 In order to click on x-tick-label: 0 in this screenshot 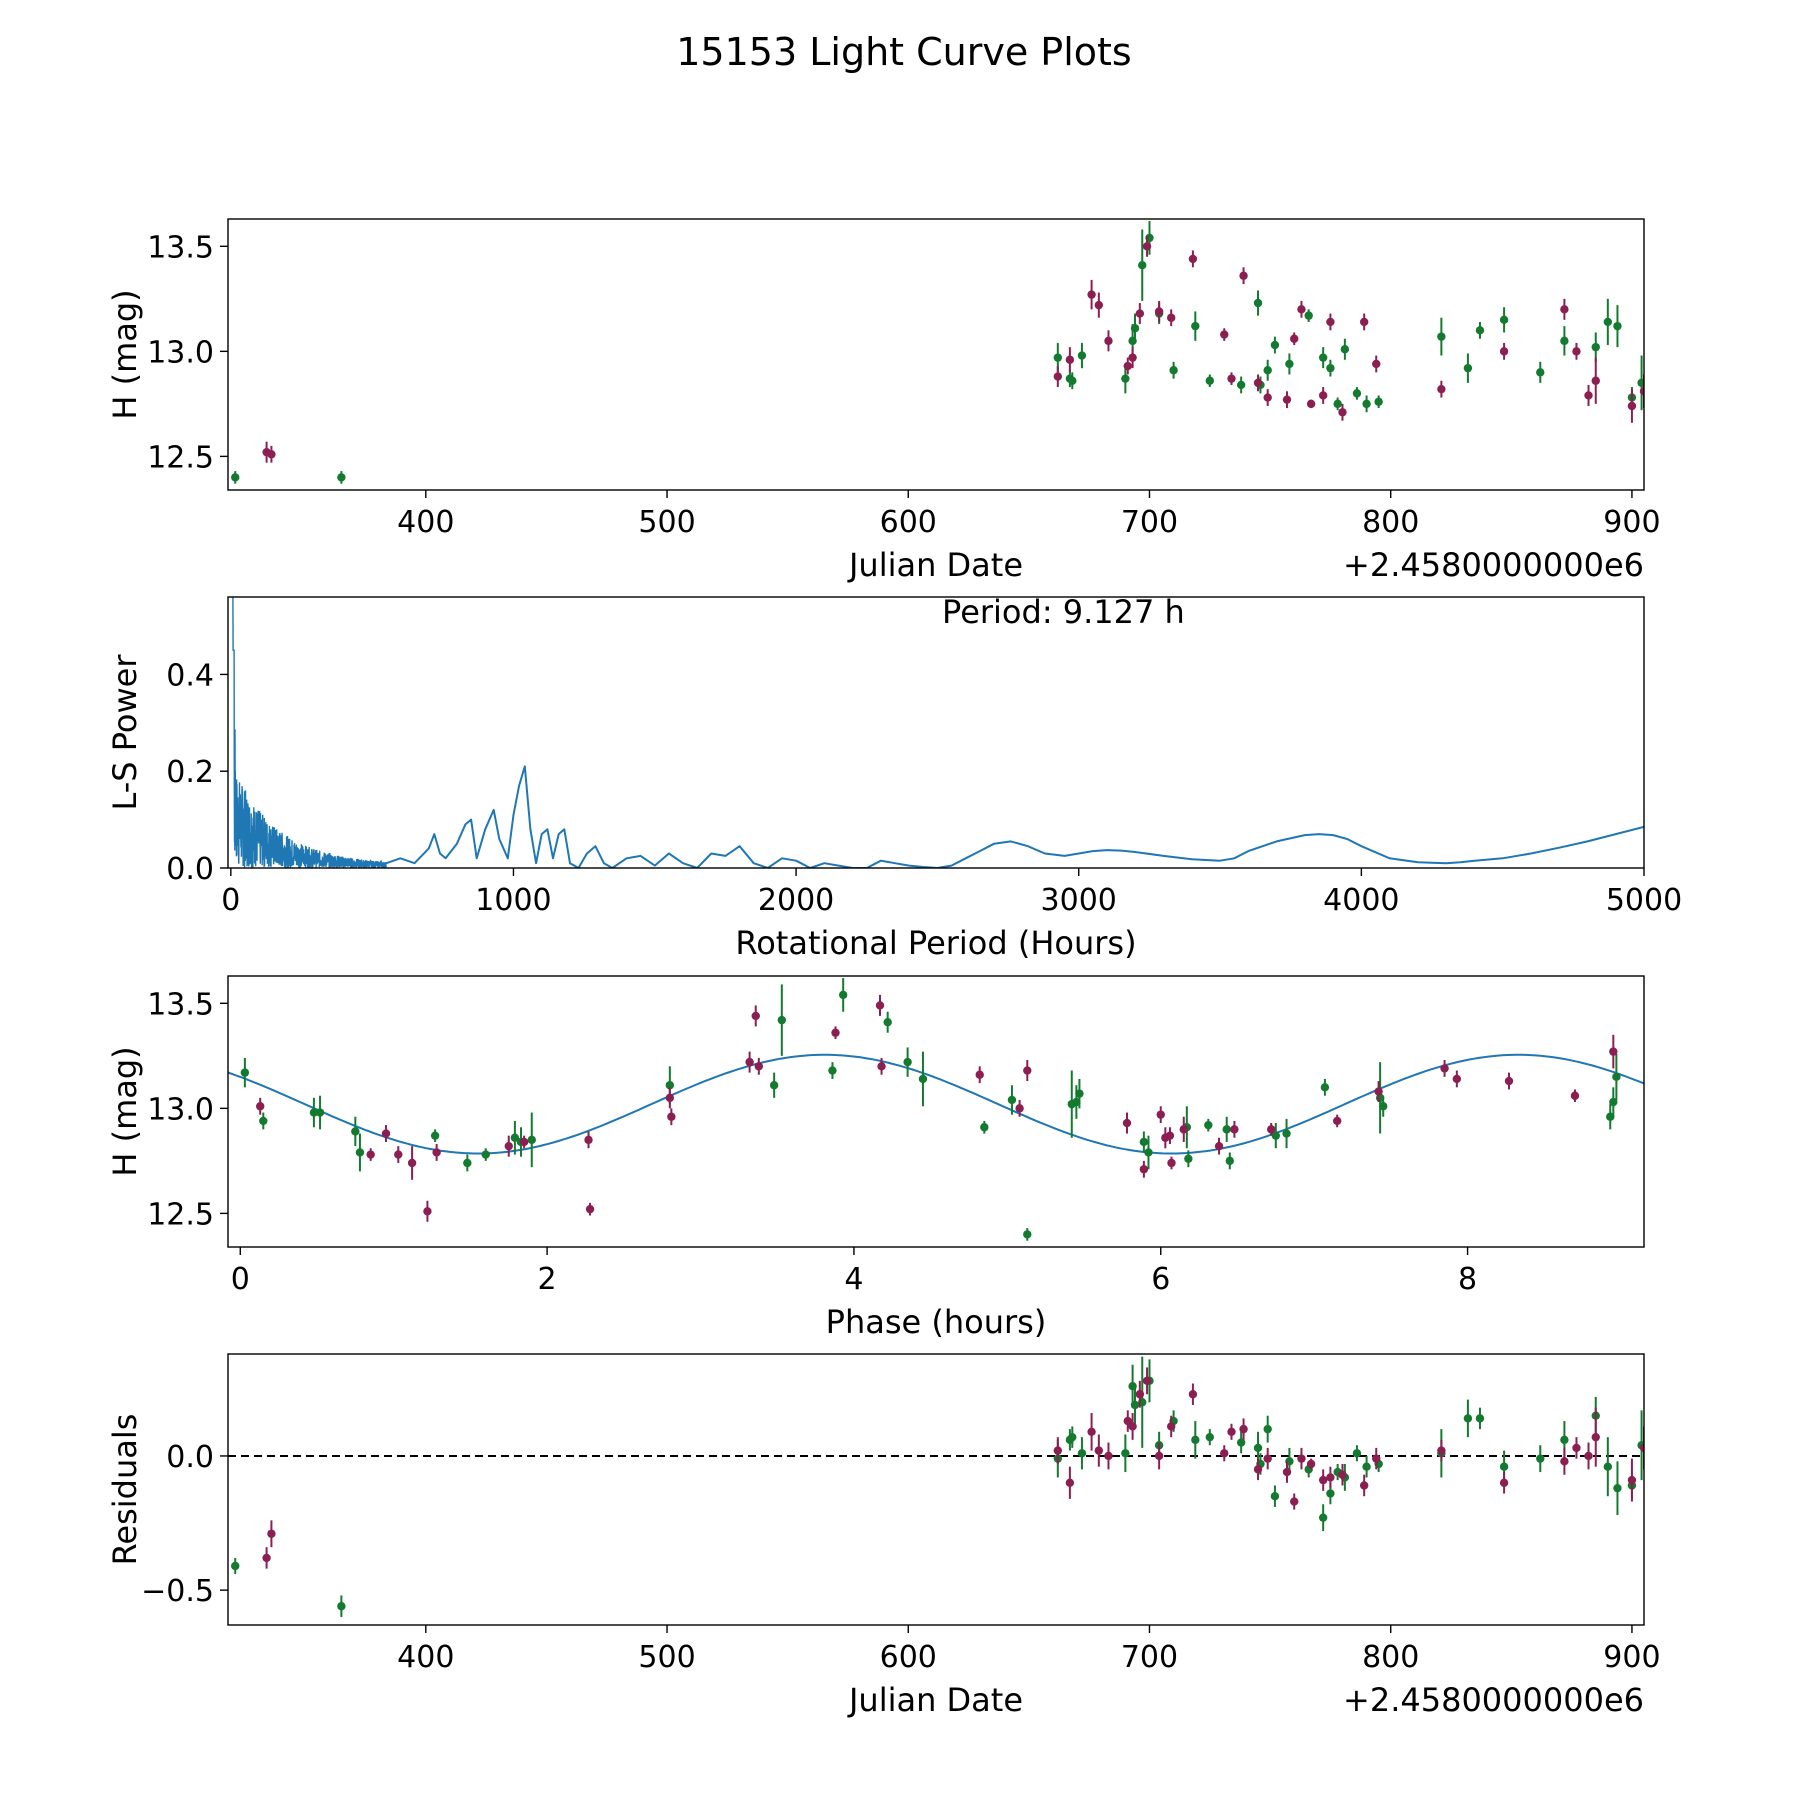, I will do `click(230, 900)`.